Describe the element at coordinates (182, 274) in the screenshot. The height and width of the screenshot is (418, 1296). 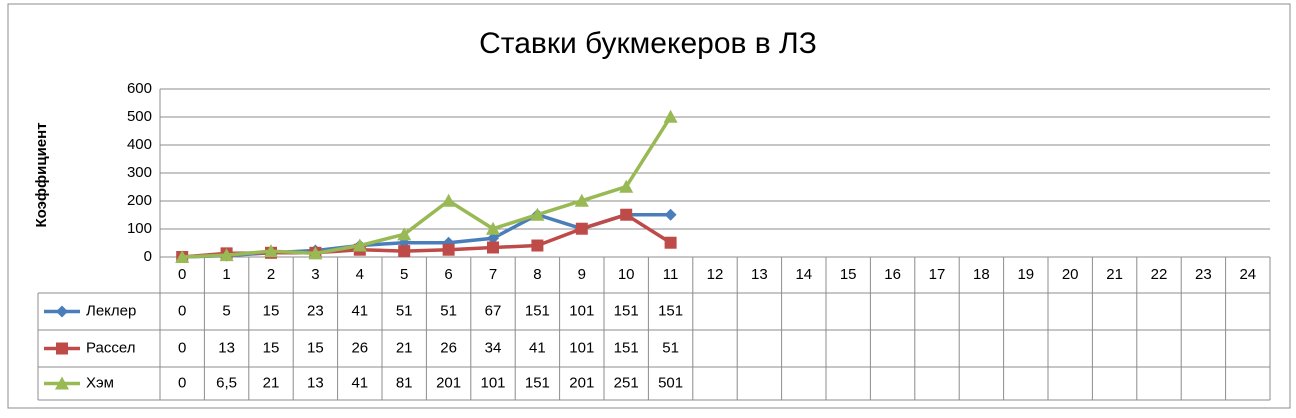
I see `x-tick-label: 0` at that location.